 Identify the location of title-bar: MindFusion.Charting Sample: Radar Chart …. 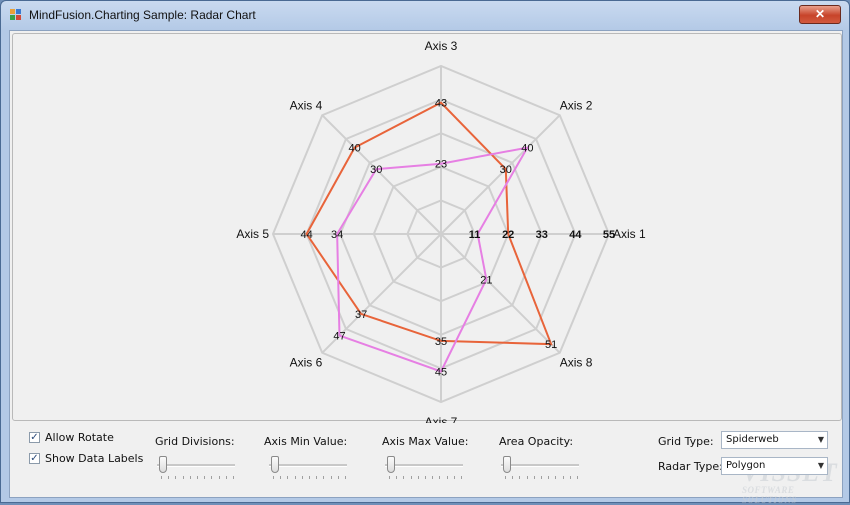
(425, 15).